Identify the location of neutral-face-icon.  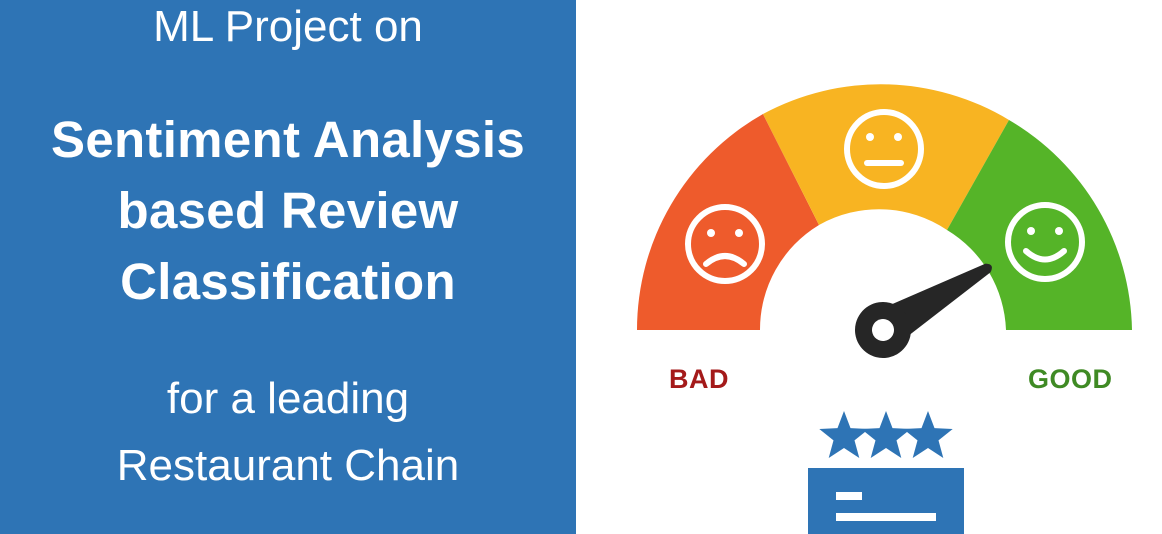
(884, 149).